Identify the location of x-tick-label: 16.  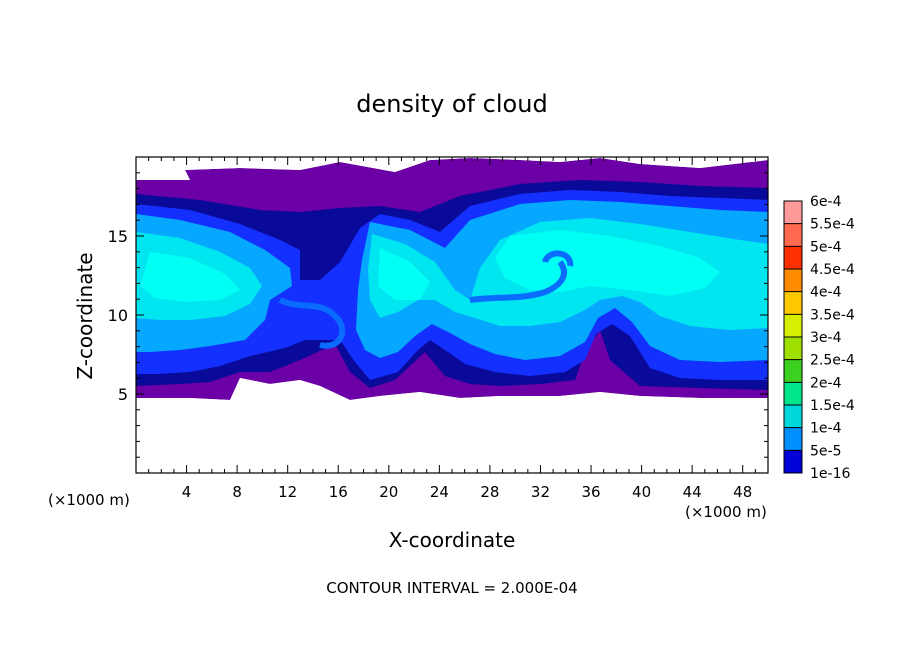
(338, 492).